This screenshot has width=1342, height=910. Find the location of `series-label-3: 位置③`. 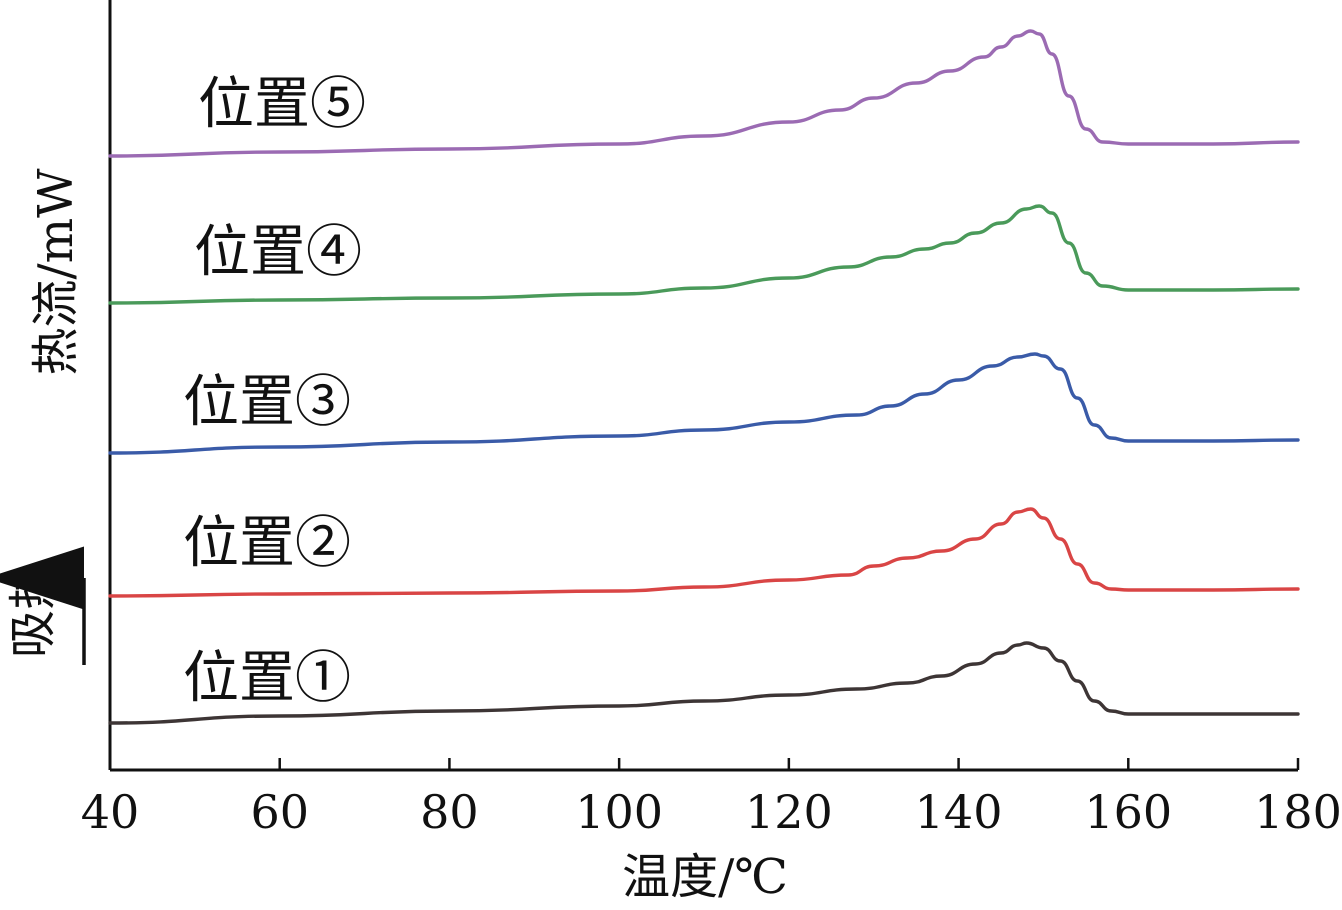

series-label-3: 位置③ is located at coordinates (267, 402).